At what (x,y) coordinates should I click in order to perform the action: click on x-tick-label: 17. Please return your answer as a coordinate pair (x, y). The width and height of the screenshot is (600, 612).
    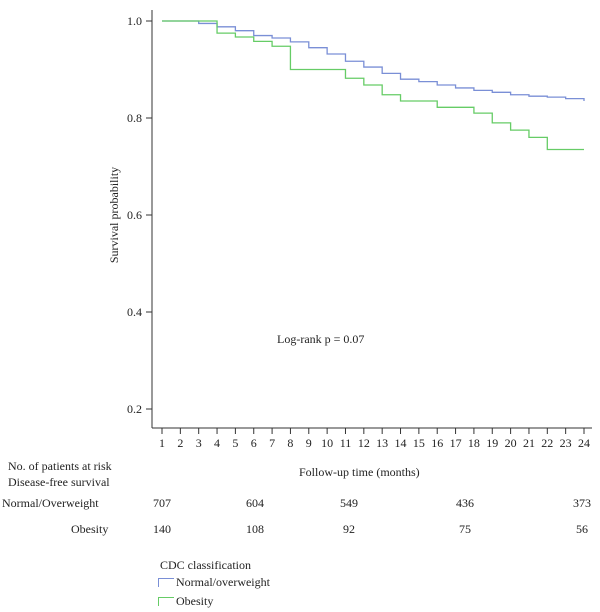
    Looking at the image, I should click on (456, 443).